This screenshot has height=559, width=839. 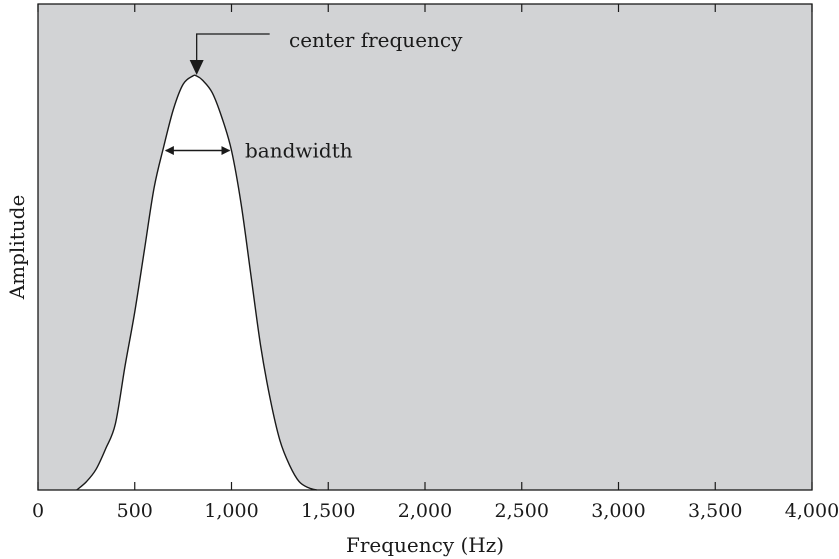 What do you see at coordinates (231, 511) in the screenshot?
I see `x-tick-label: 1,000` at bounding box center [231, 511].